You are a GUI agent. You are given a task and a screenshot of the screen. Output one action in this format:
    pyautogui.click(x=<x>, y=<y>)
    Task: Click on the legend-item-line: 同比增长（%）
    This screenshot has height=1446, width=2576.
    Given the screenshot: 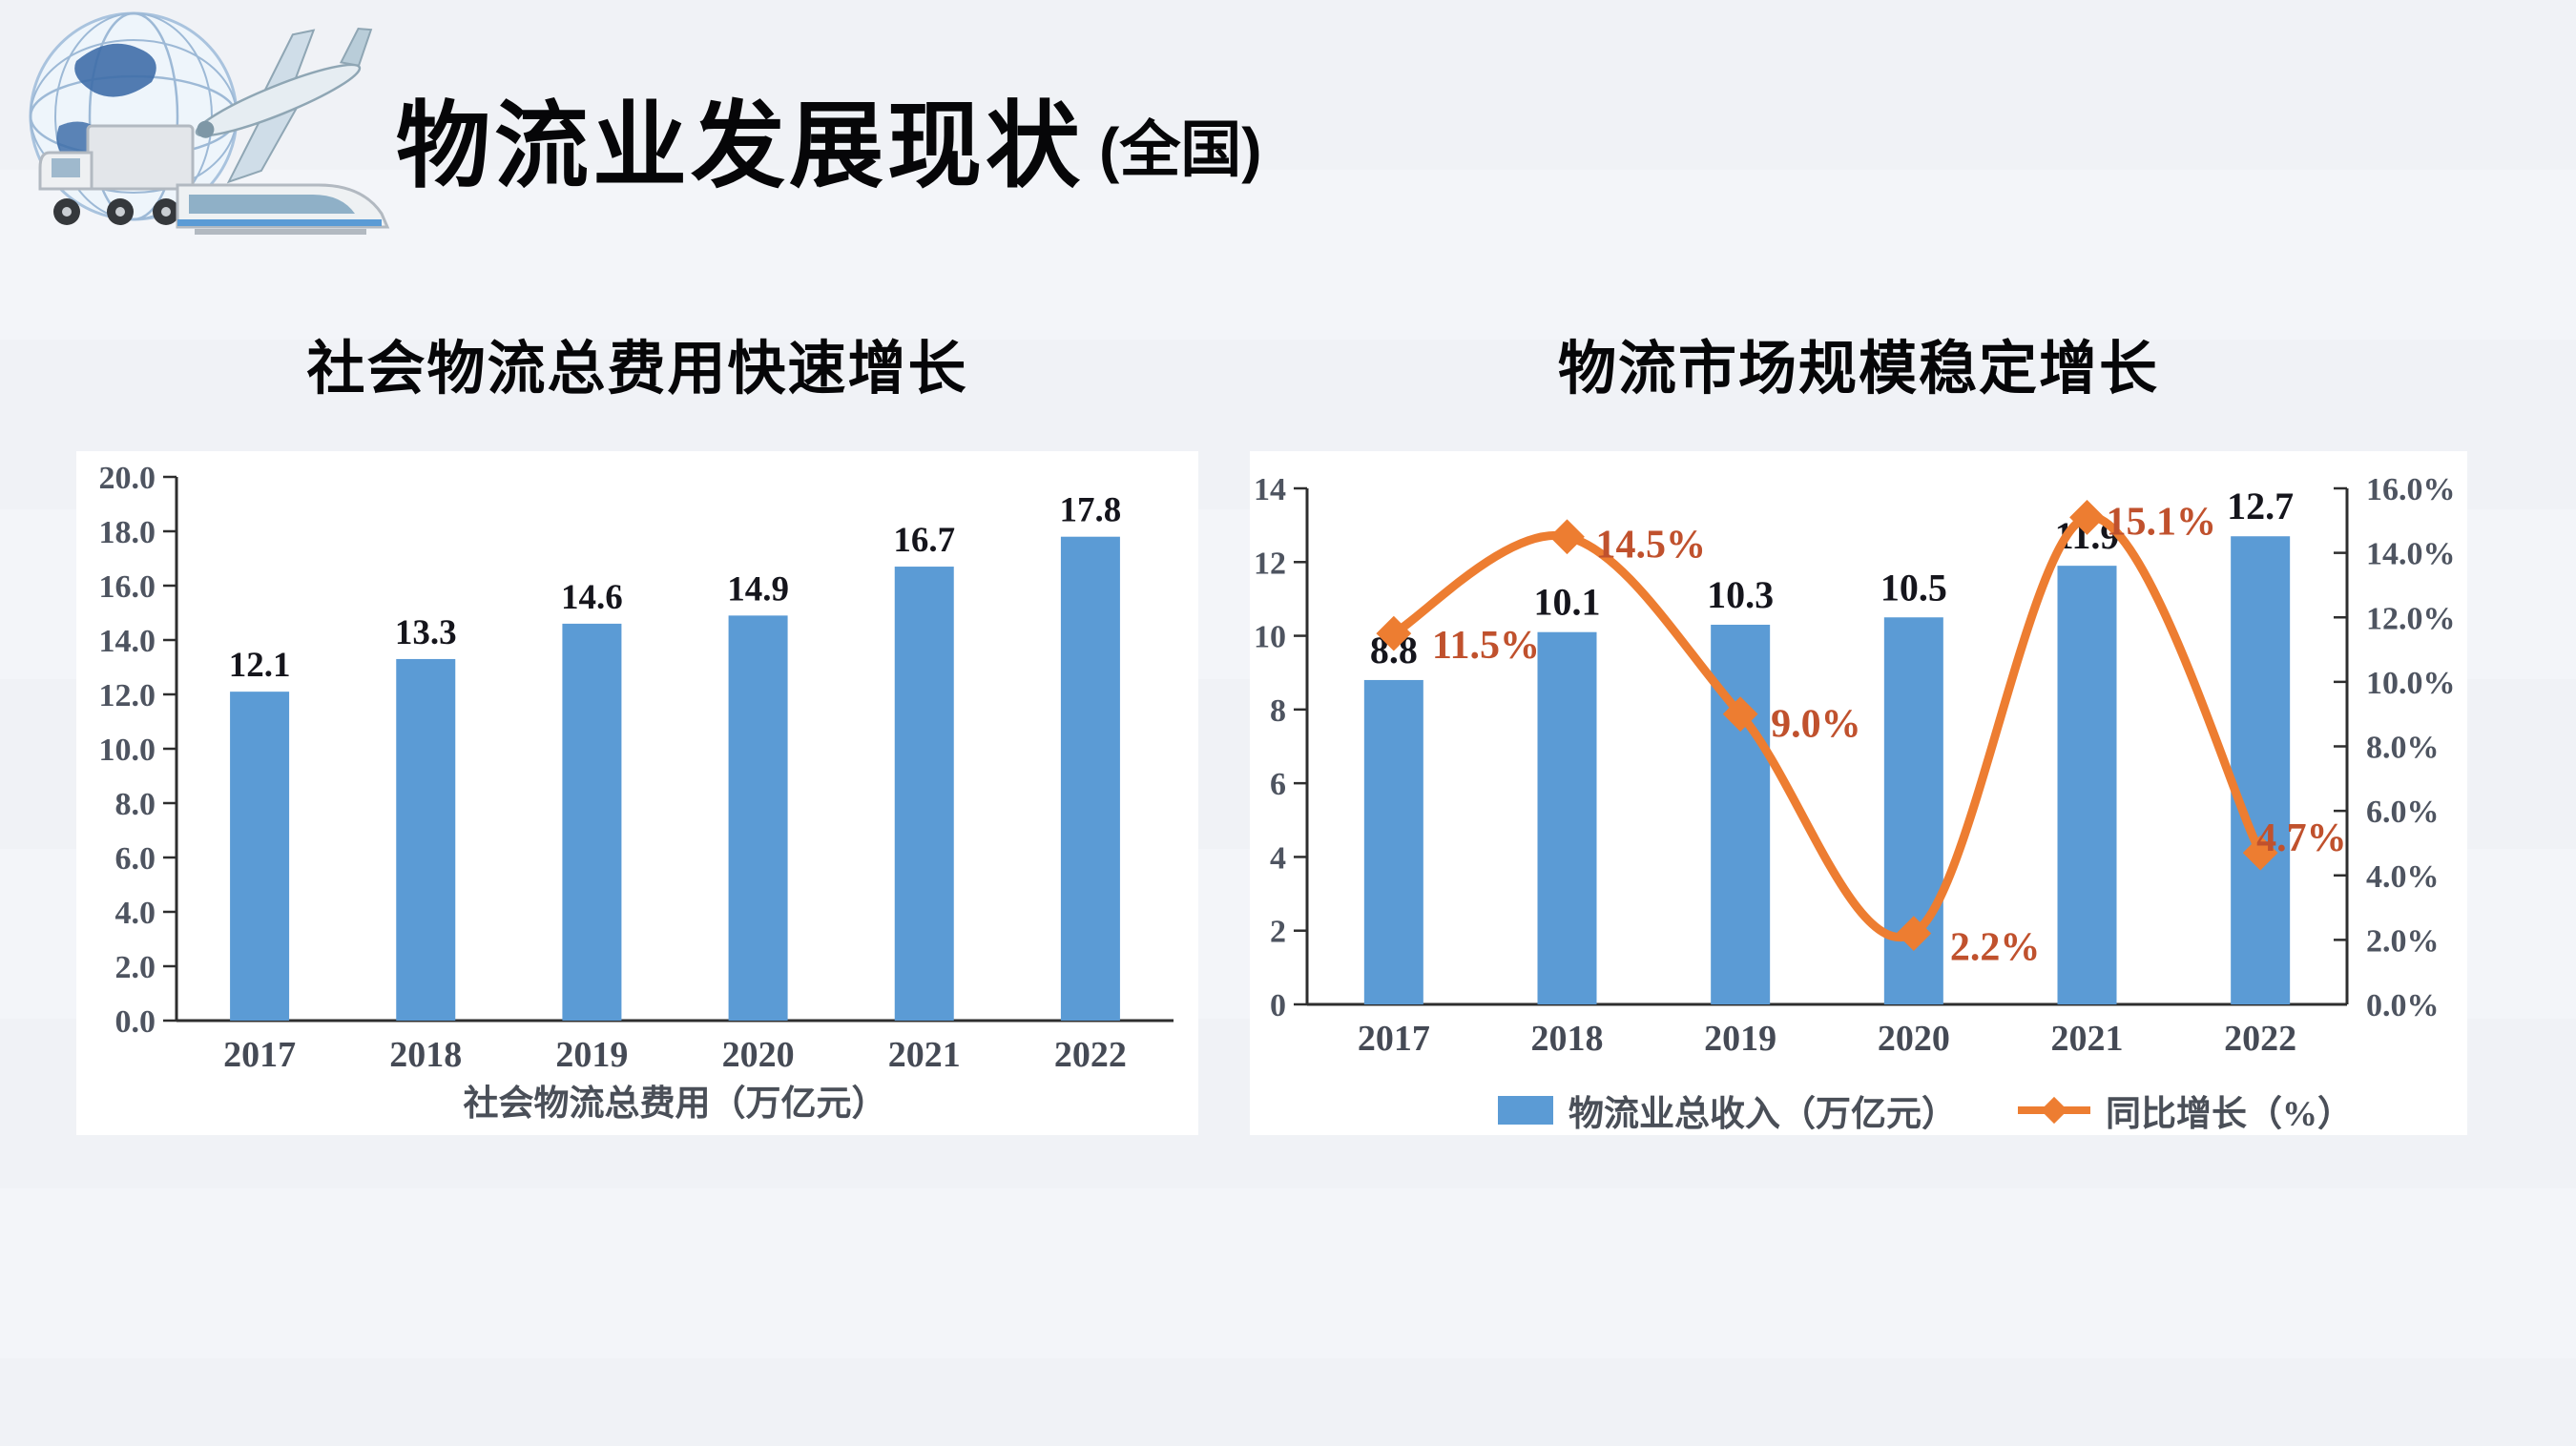 What is the action you would take?
    pyautogui.click(x=2185, y=1110)
    